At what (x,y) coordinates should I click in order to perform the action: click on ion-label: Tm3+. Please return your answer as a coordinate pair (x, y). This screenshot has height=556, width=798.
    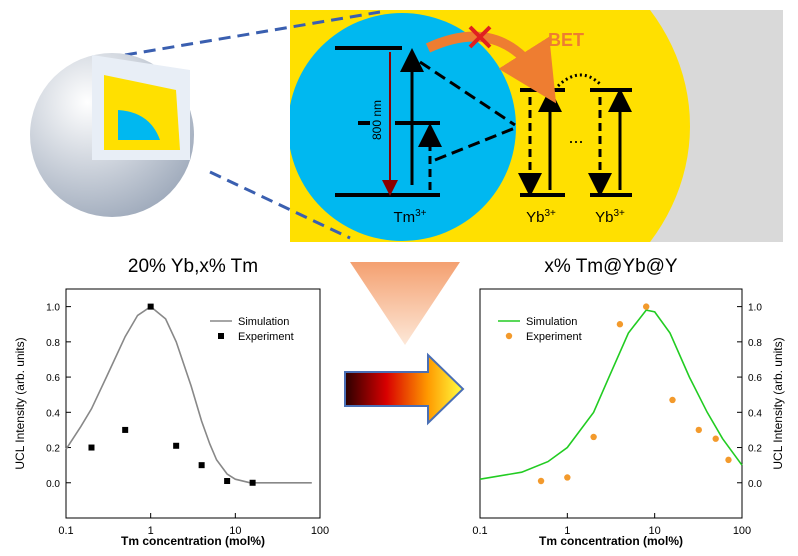
    Looking at the image, I should click on (409, 217).